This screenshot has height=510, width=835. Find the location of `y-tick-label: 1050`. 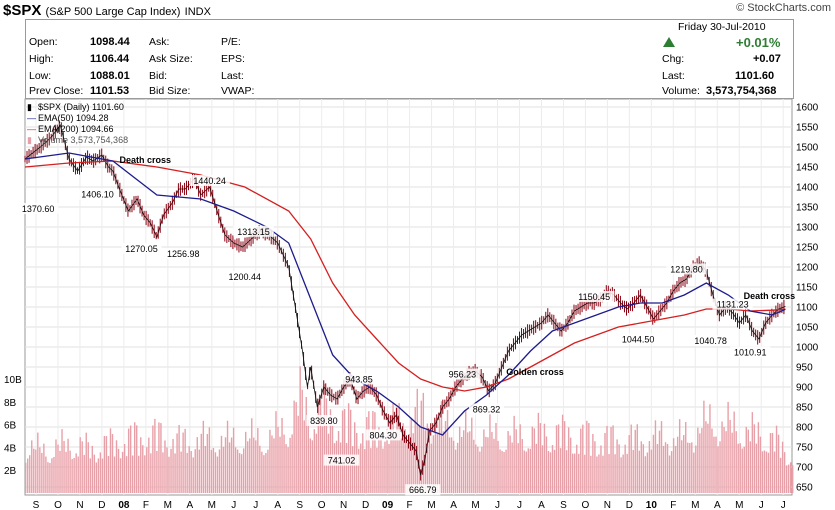

y-tick-label: 1050 is located at coordinates (807, 328).